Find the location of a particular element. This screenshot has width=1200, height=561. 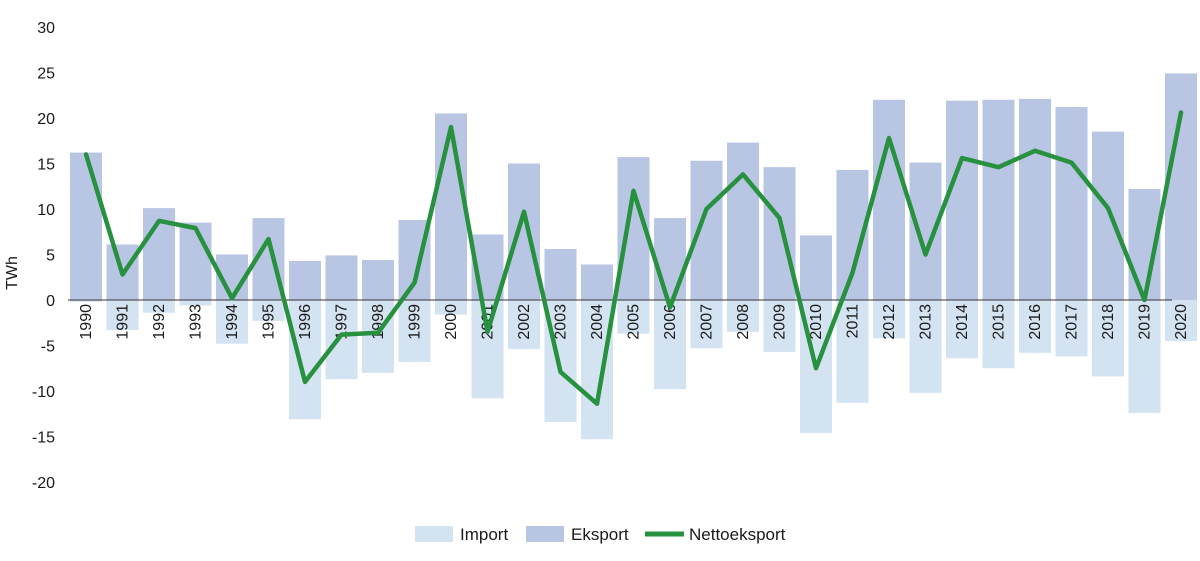

y-axis-ticks: 30 25 20 15 10 5 0 -5 -10 -15 -20 is located at coordinates (43, 256).